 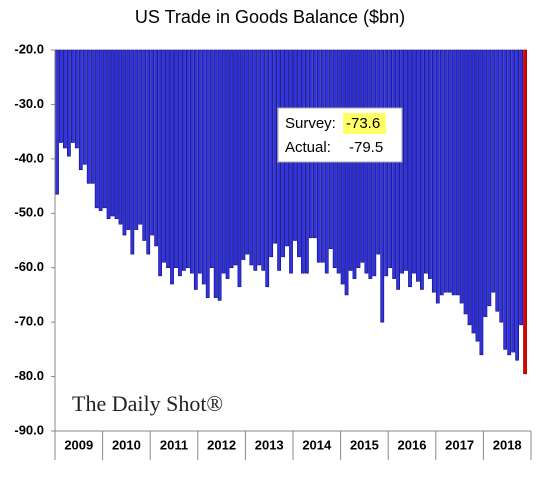 What do you see at coordinates (29, 157) in the screenshot?
I see `y-tick-label: -40.0` at bounding box center [29, 157].